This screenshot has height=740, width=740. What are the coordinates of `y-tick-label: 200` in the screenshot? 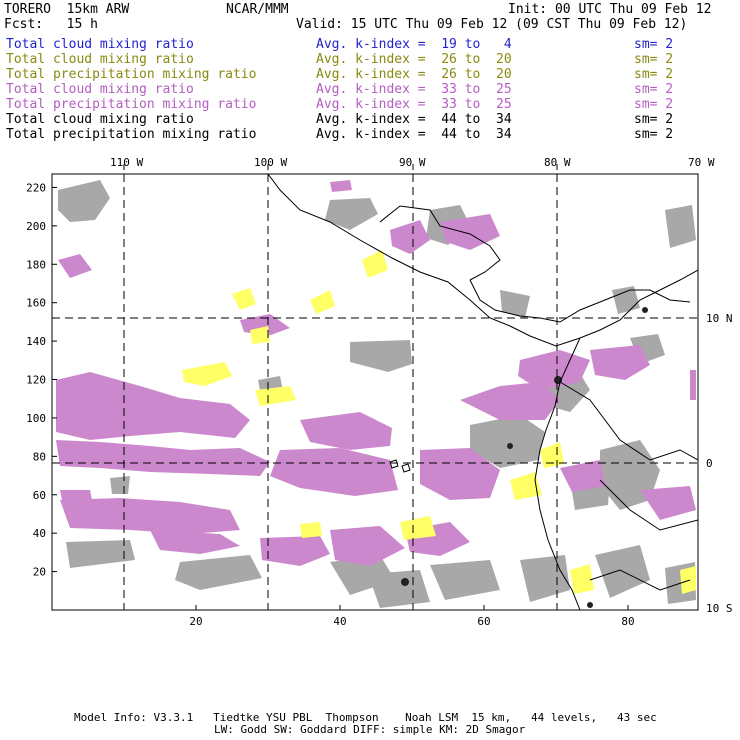 It's located at (36, 226).